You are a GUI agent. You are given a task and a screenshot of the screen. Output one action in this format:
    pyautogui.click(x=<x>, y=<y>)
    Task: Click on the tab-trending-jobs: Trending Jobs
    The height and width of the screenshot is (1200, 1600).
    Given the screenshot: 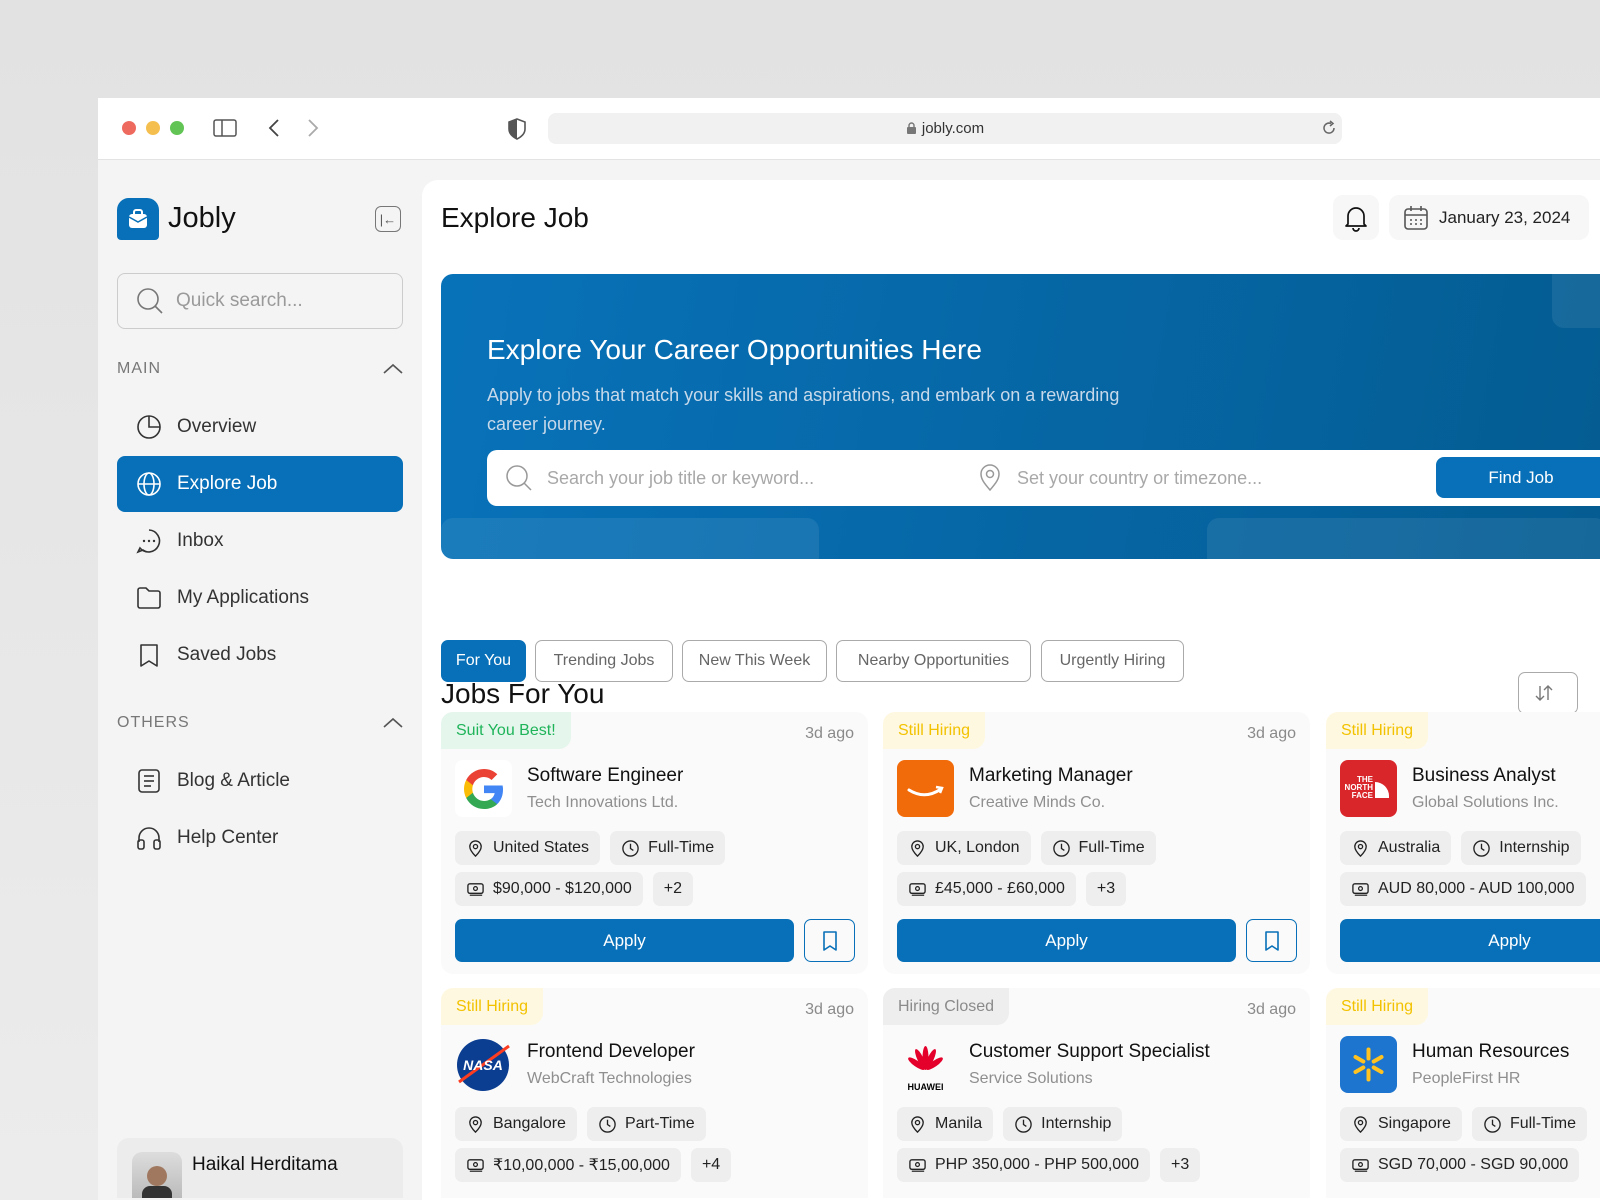 What is the action you would take?
    pyautogui.click(x=604, y=661)
    